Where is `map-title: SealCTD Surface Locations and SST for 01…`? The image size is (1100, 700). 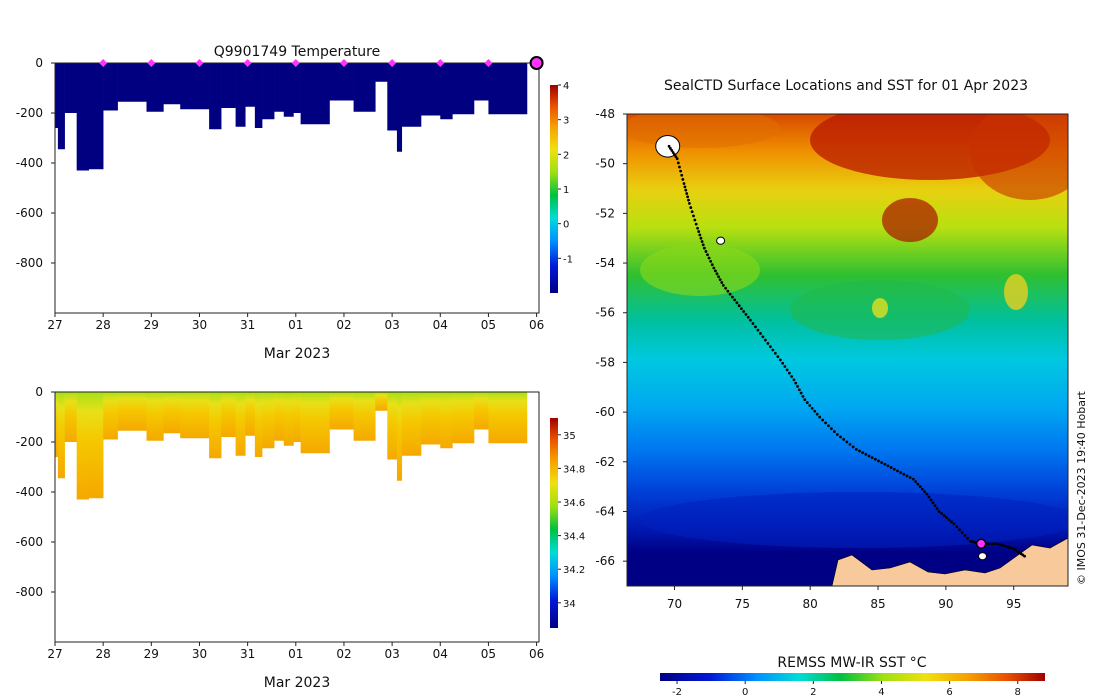 map-title: SealCTD Surface Locations and SST for 01… is located at coordinates (846, 86).